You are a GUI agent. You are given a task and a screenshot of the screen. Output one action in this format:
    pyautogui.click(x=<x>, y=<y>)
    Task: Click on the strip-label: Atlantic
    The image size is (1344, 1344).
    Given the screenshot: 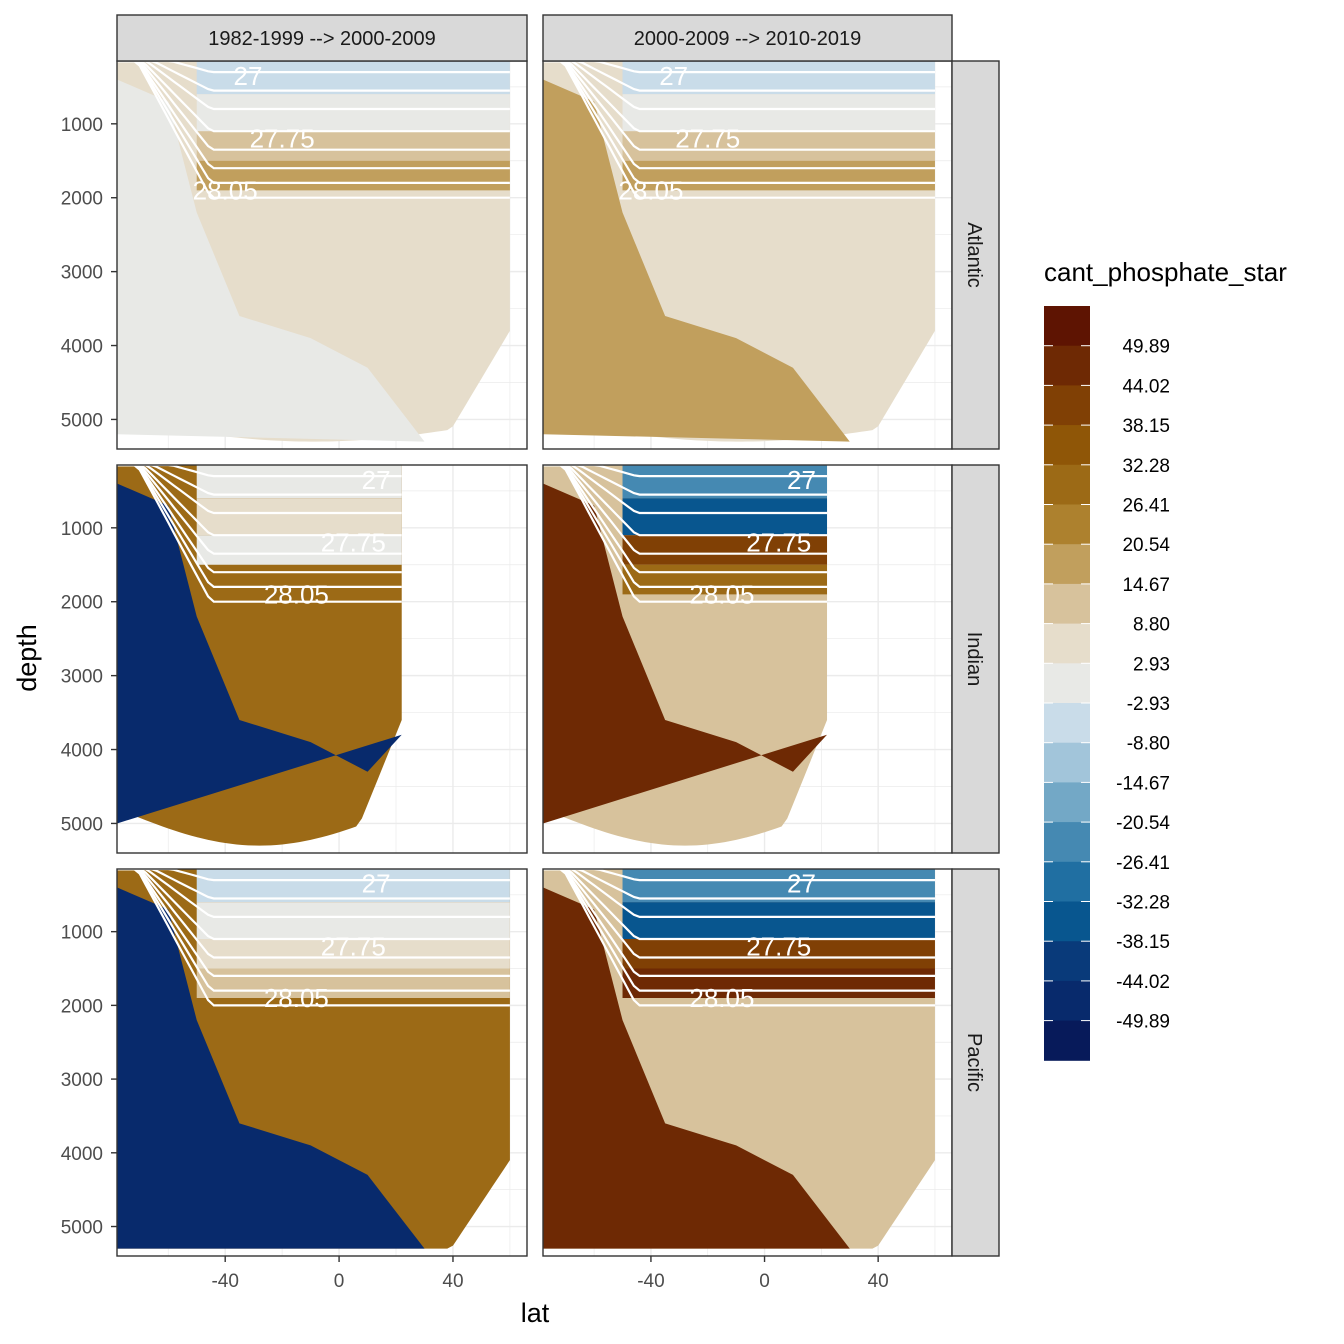 What is the action you would take?
    pyautogui.click(x=974, y=255)
    